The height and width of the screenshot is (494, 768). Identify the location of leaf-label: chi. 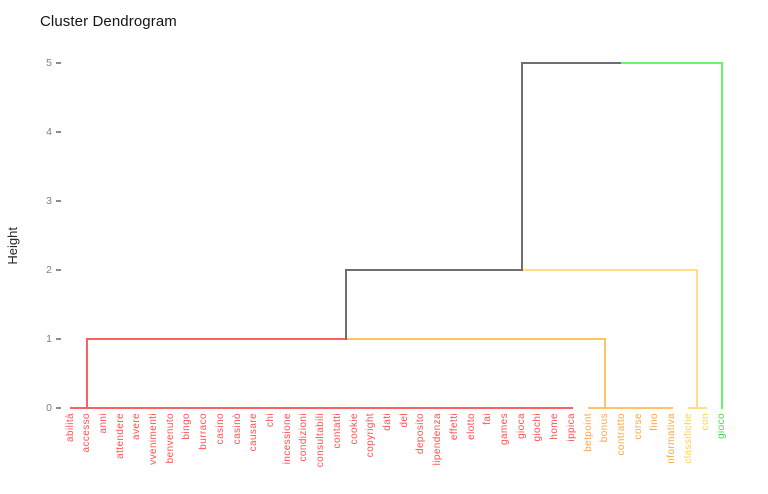
(271, 420).